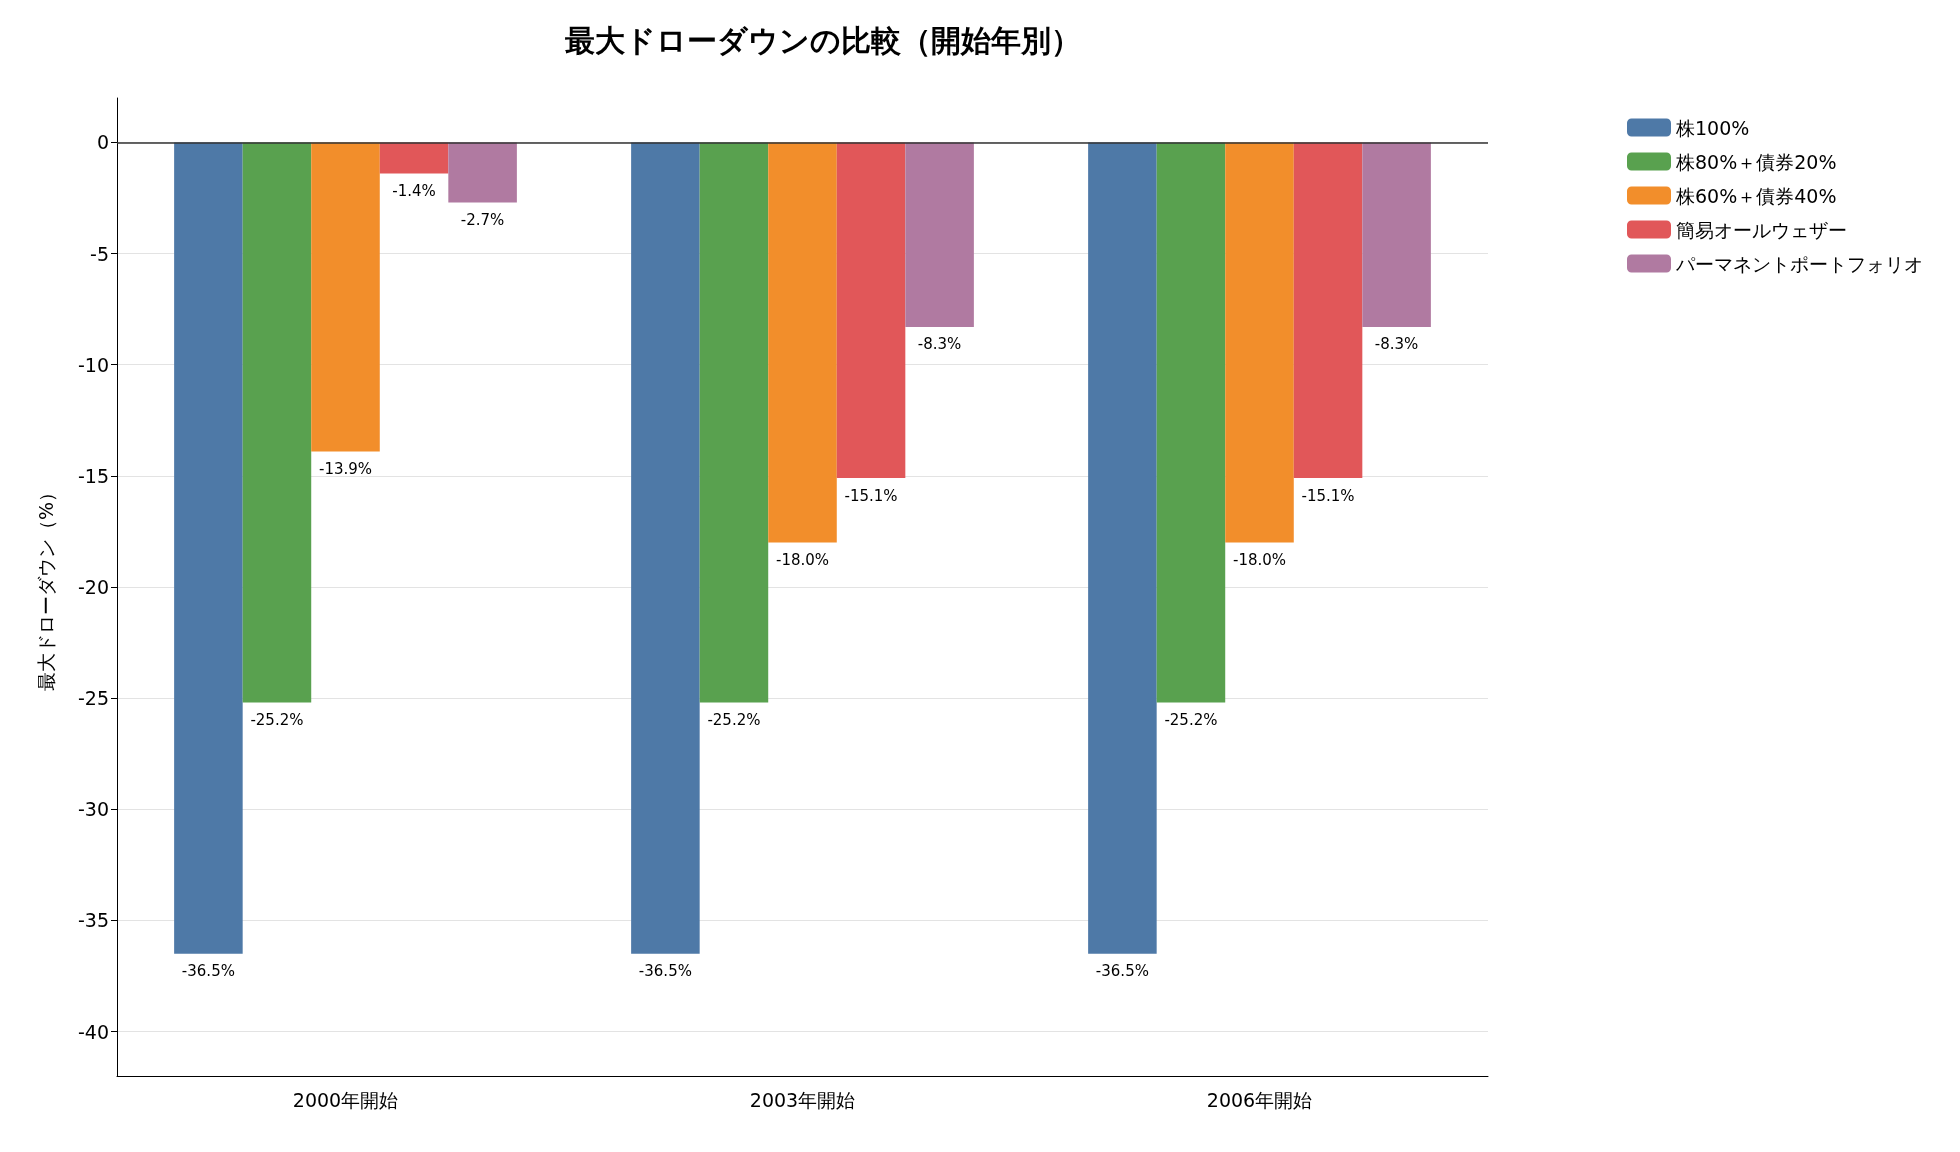 This screenshot has height=1152, width=1960. What do you see at coordinates (102, 142) in the screenshot?
I see `y-tick-label: 0` at bounding box center [102, 142].